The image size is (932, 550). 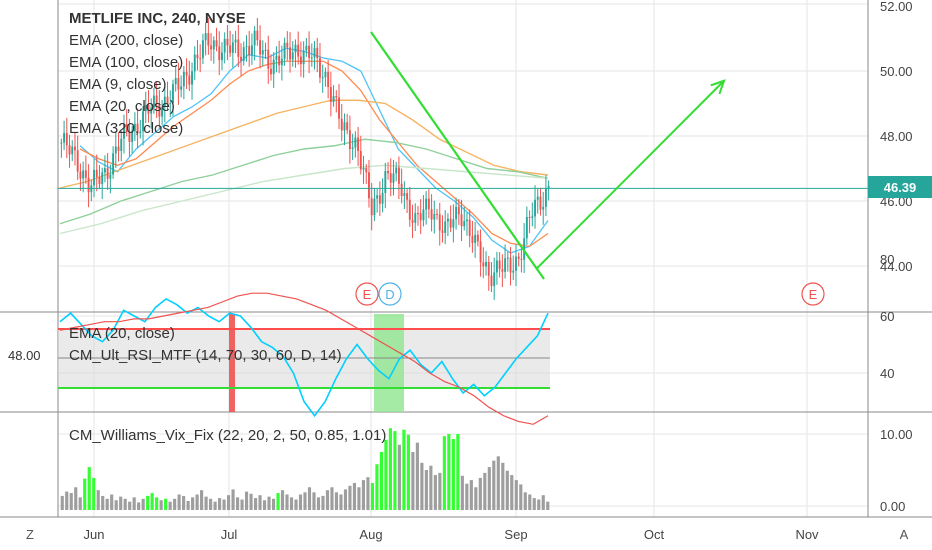 I want to click on ema-line, so click(x=304, y=144).